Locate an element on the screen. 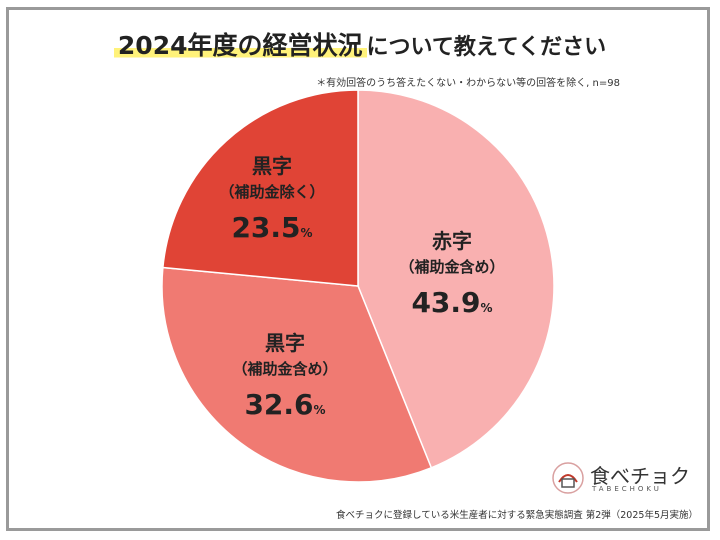 This screenshot has height=540, width=720. slice-label: 赤字 is located at coordinates (452, 241).